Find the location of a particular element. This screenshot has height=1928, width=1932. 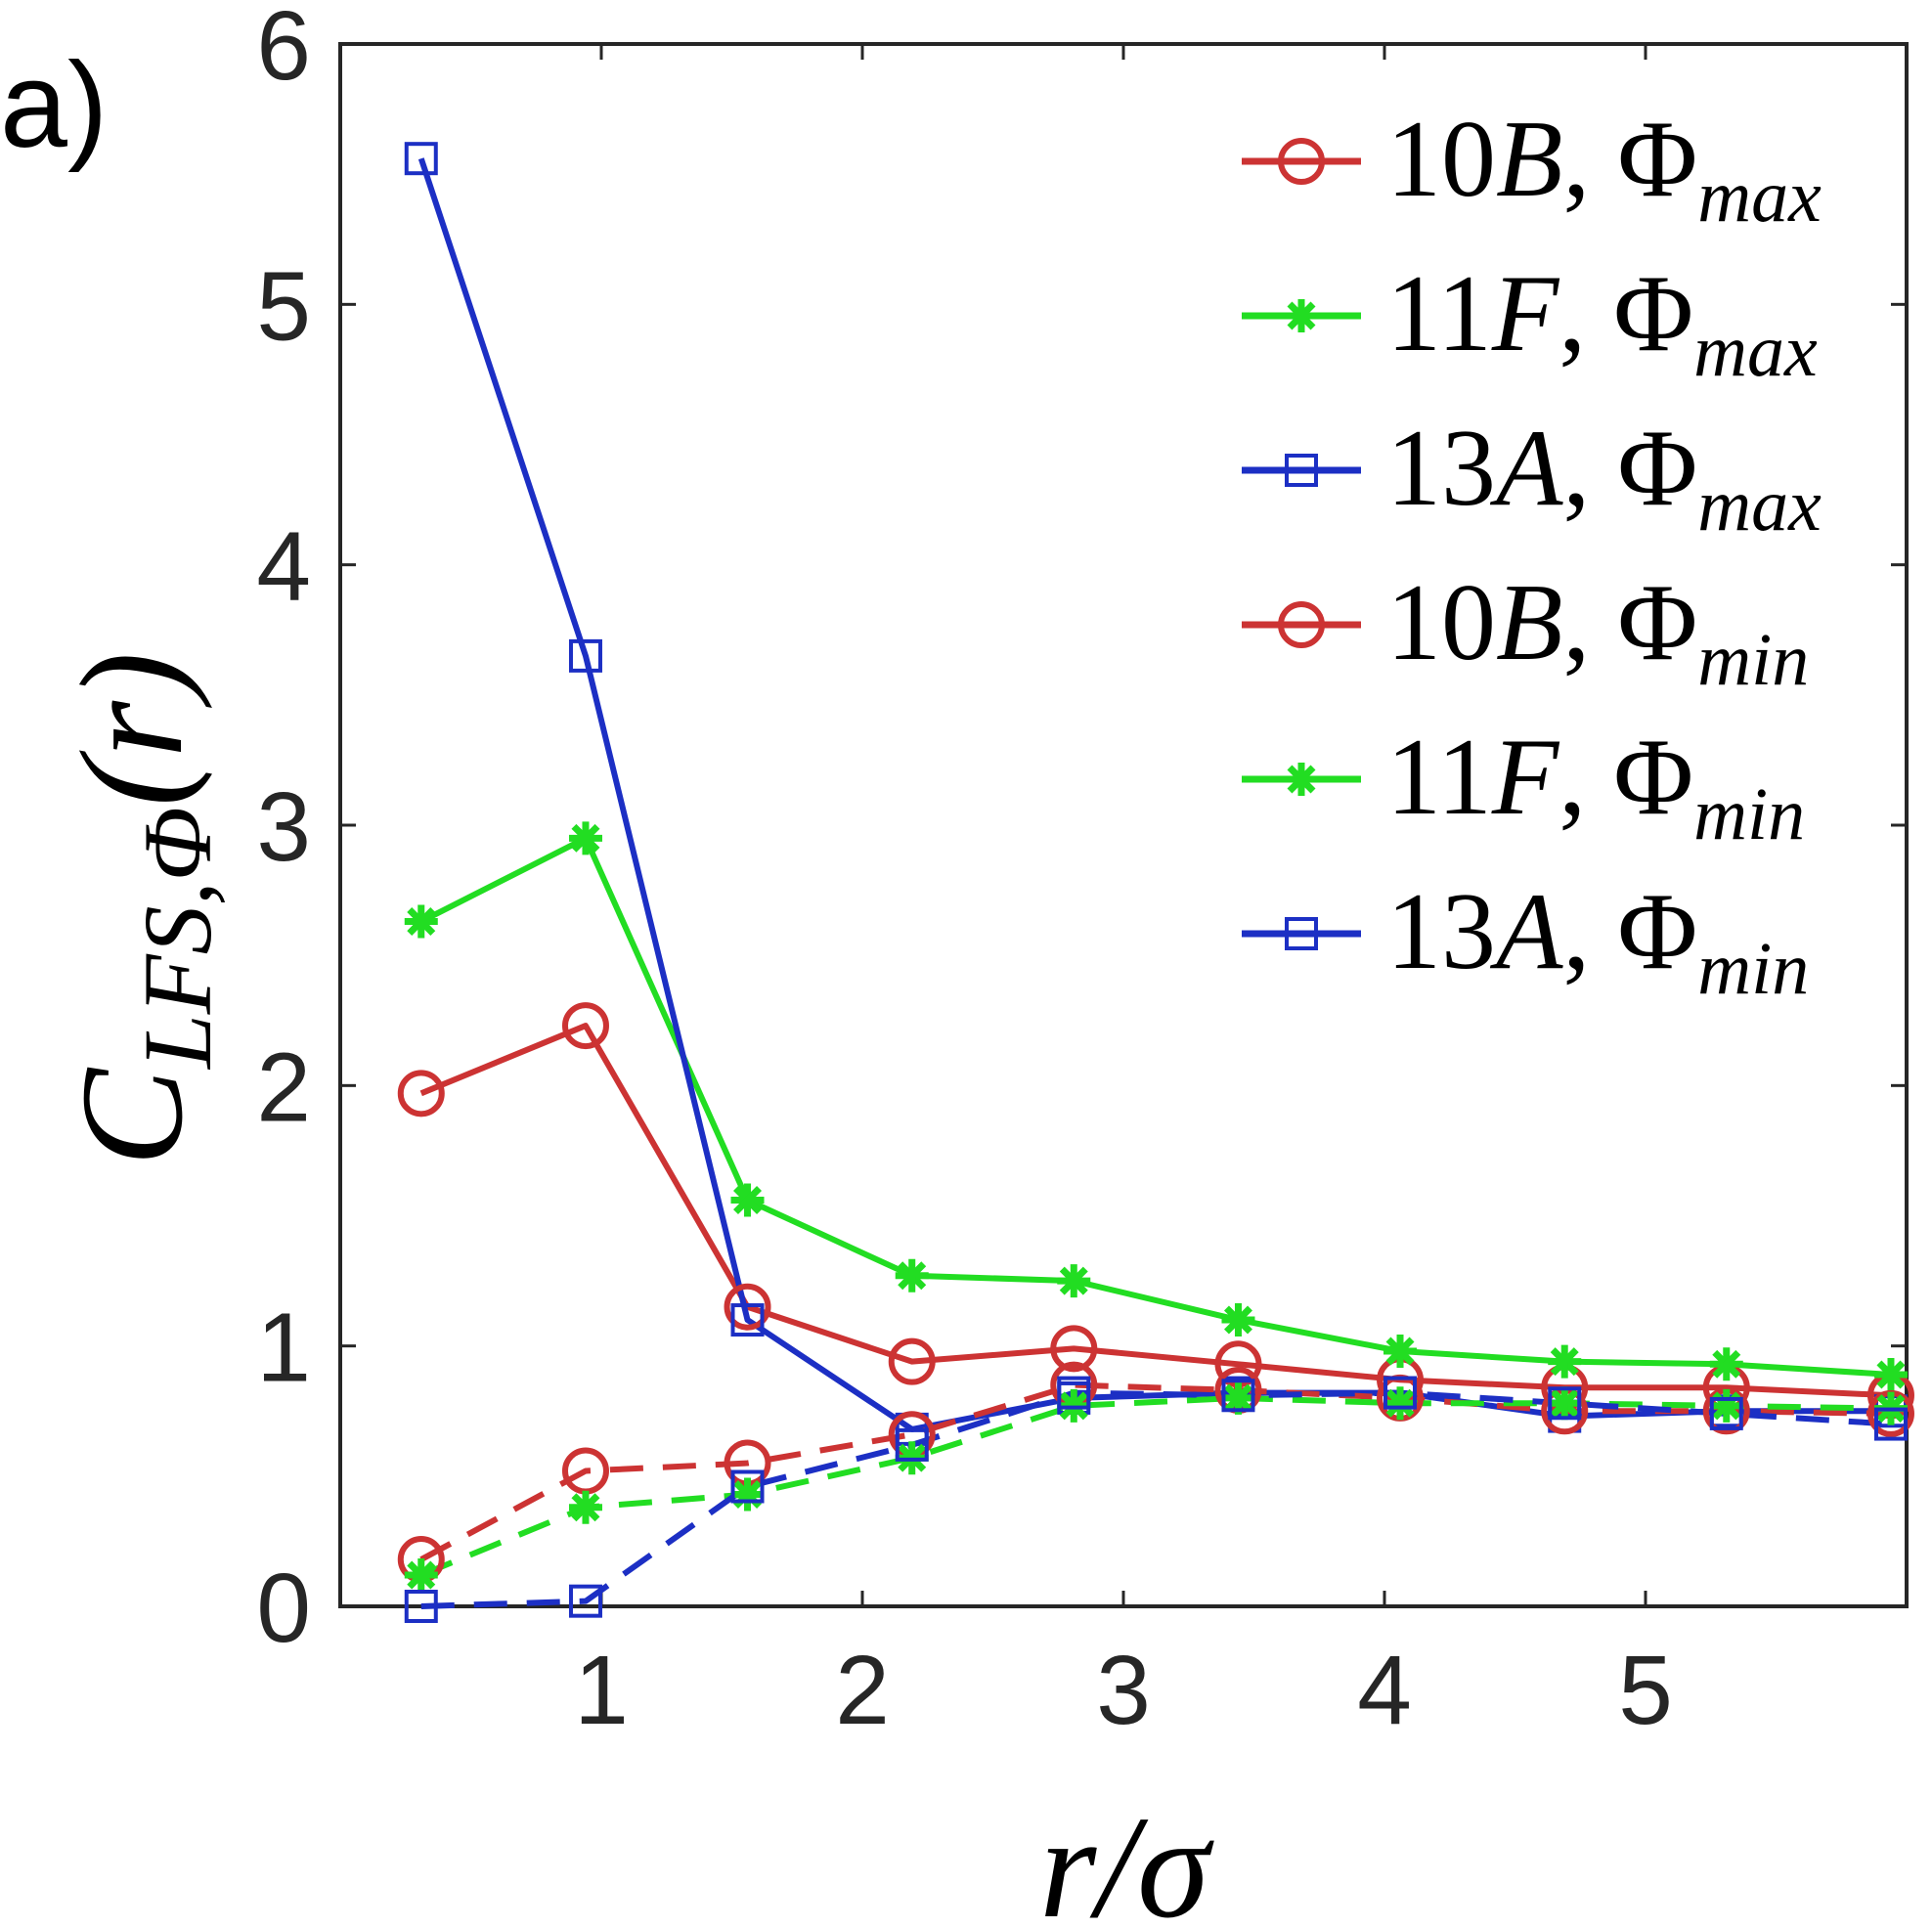

series-line-10b-min is located at coordinates (1155, 1471).